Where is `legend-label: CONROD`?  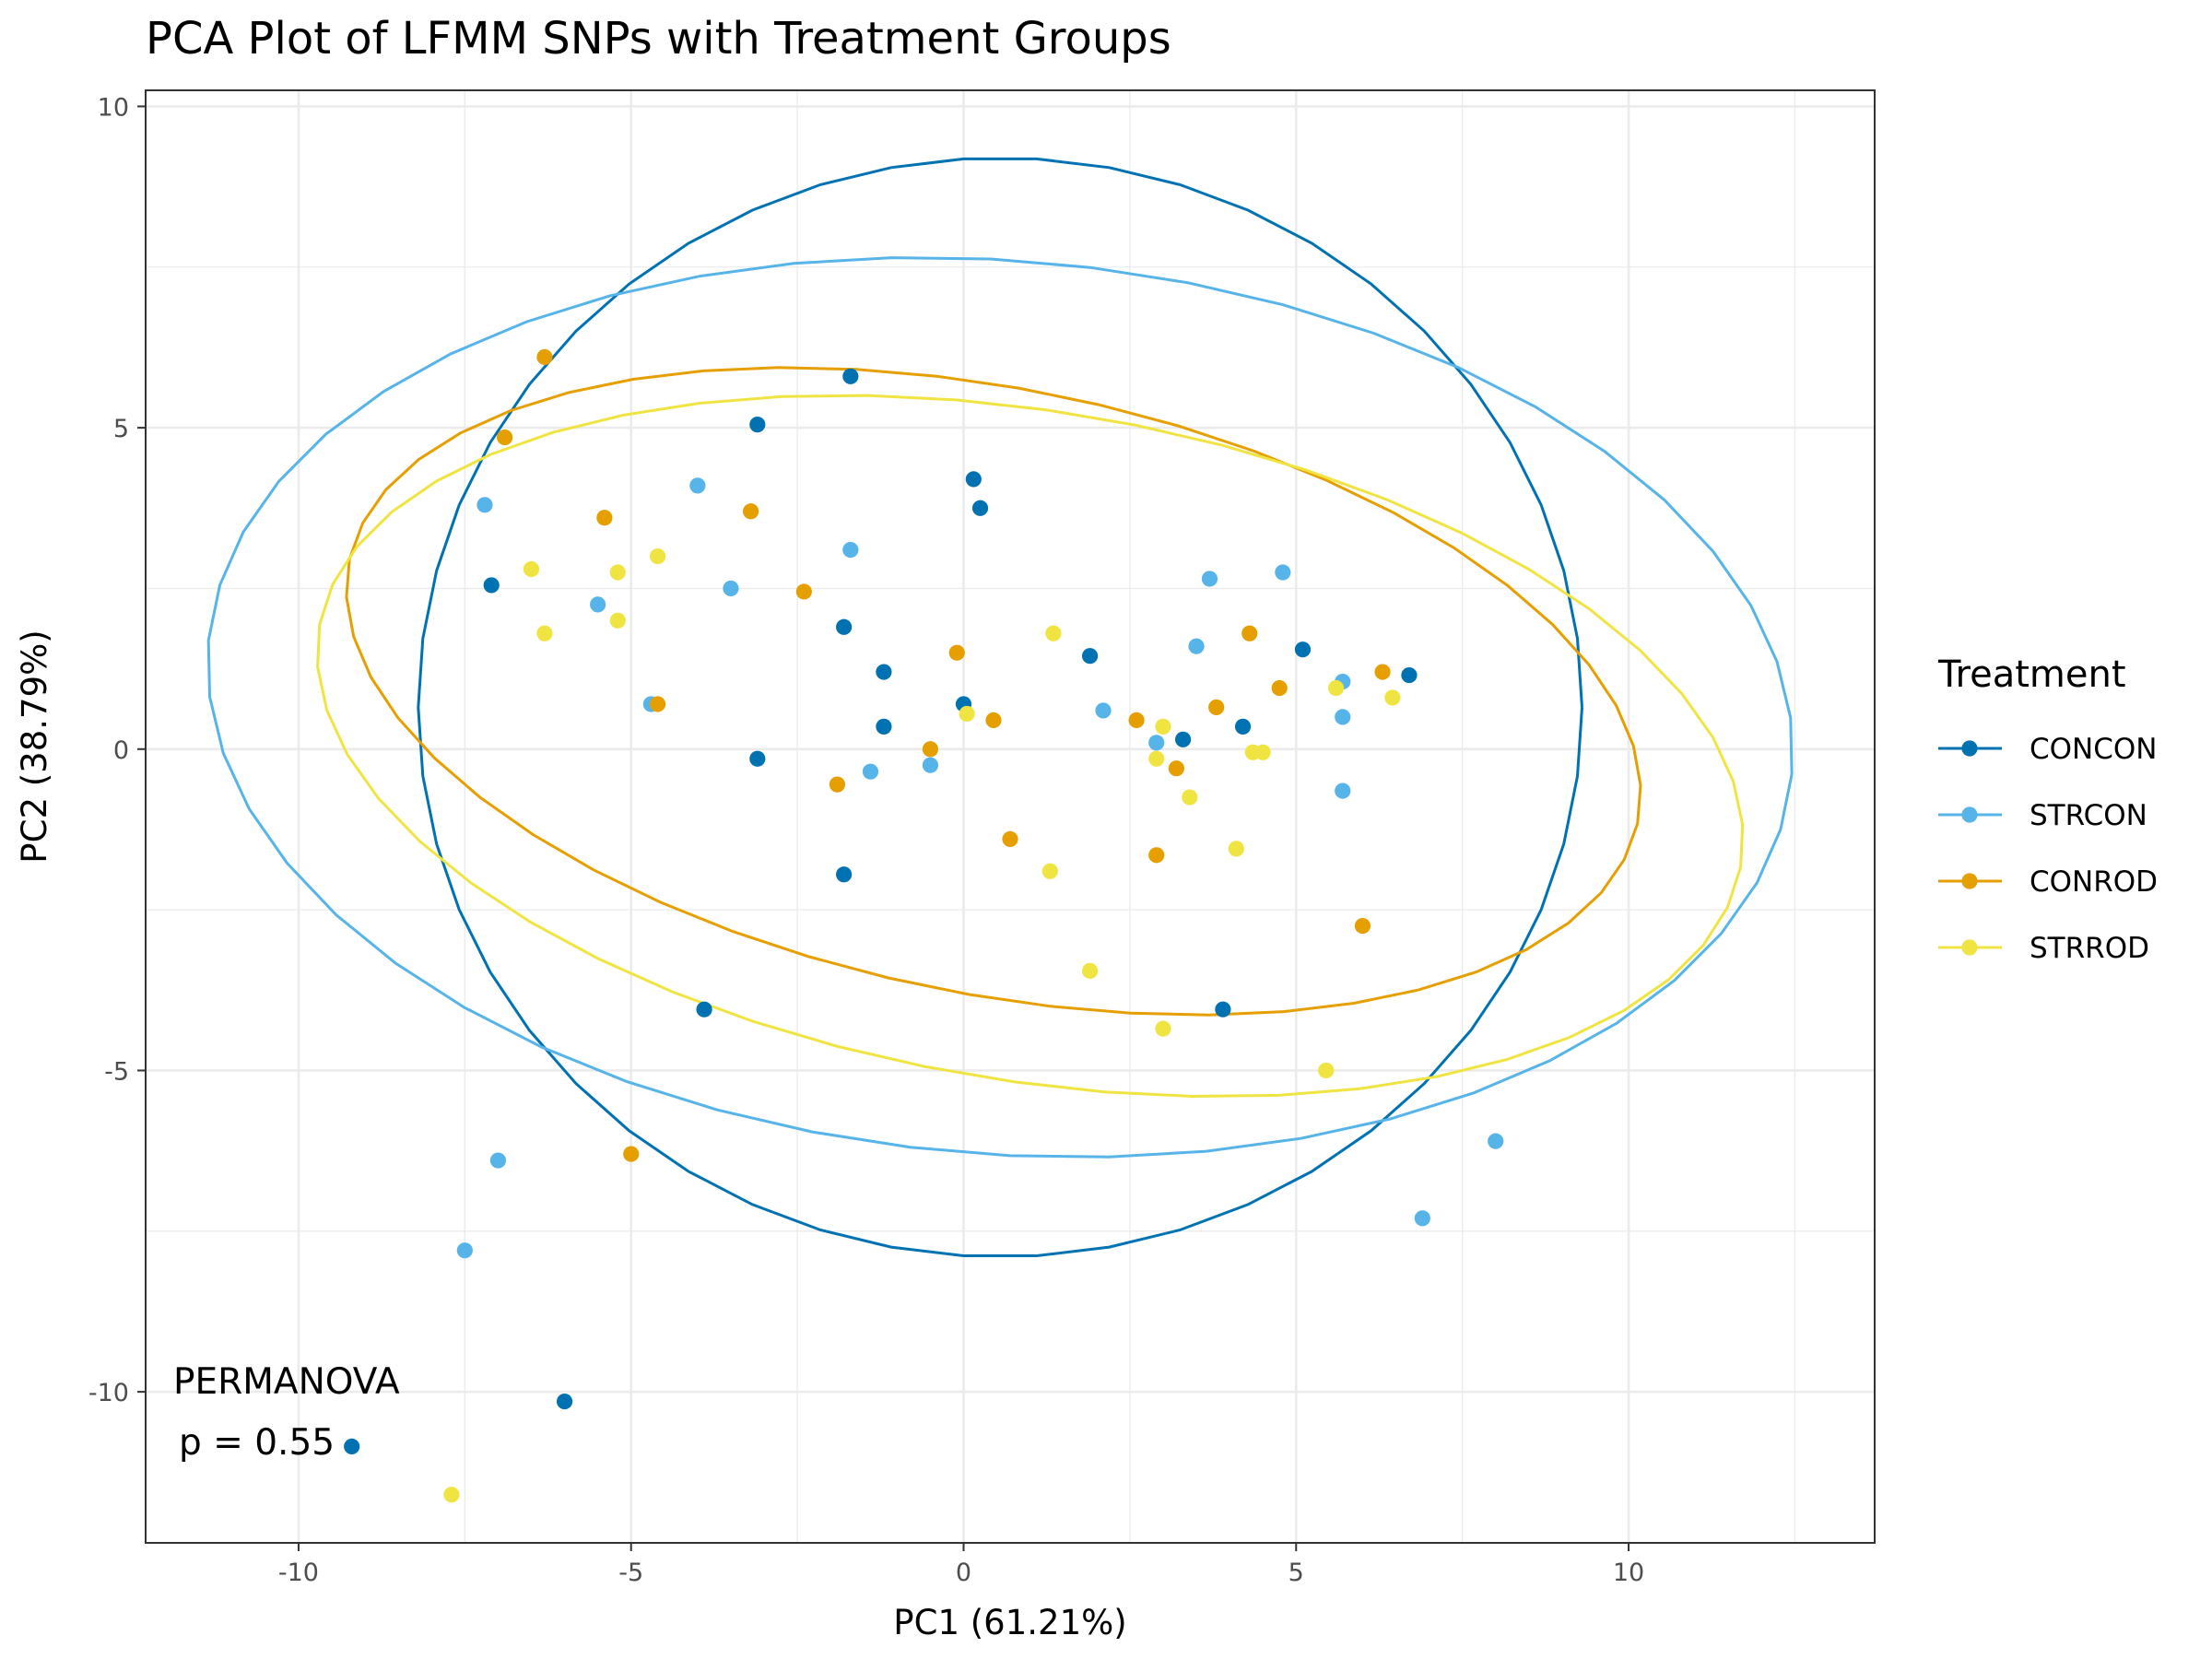
legend-label: CONROD is located at coordinates (2094, 882).